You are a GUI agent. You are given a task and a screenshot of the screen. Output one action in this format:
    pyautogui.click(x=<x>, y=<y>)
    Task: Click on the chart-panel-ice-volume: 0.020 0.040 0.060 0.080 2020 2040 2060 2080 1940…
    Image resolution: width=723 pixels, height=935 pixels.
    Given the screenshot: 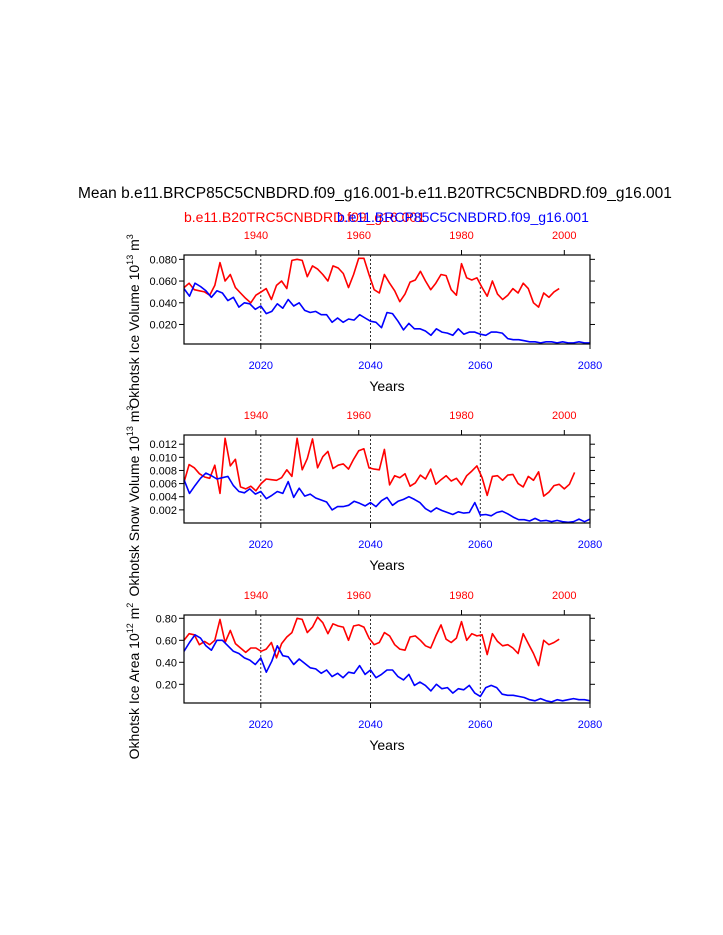 What is the action you would take?
    pyautogui.click(x=363, y=319)
    